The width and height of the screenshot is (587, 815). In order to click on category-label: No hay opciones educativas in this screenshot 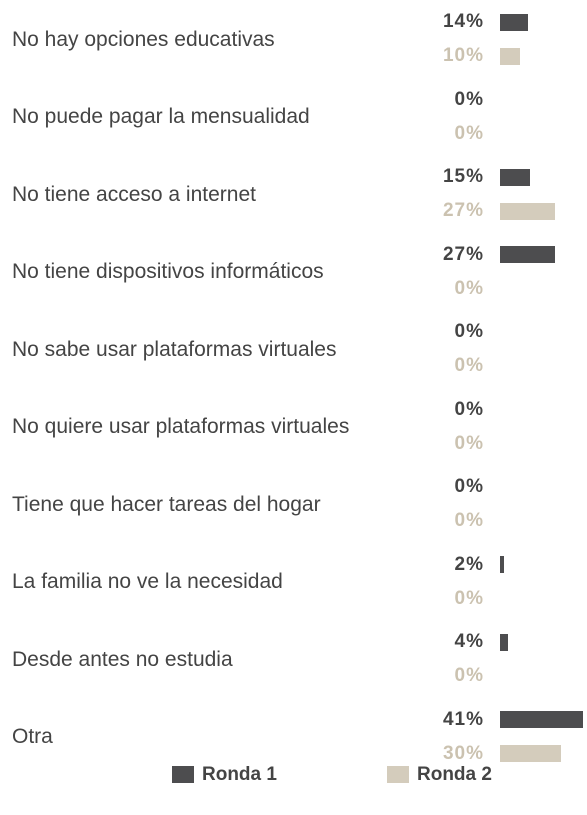, I will do `click(143, 39)`.